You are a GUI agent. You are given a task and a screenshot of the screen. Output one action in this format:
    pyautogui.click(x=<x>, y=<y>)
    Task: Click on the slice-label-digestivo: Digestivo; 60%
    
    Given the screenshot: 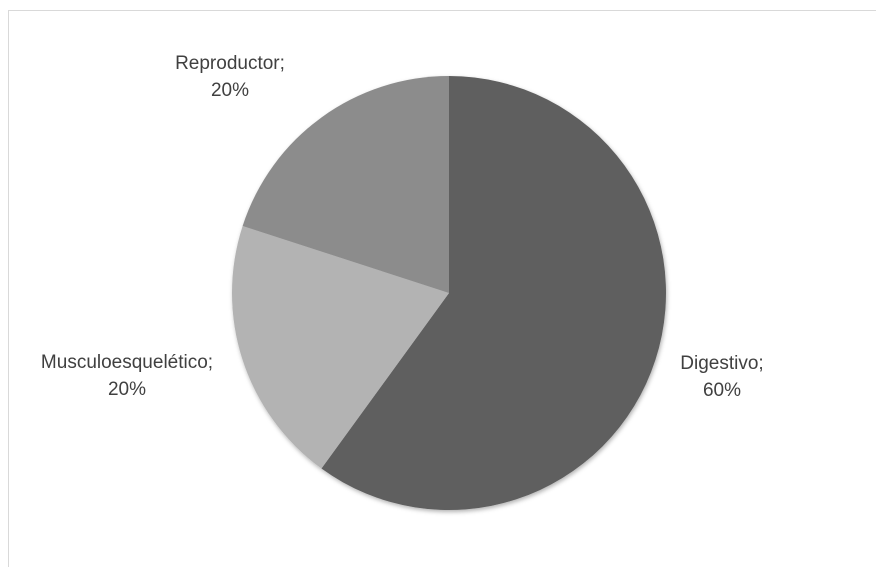 What is the action you would take?
    pyautogui.click(x=722, y=377)
    